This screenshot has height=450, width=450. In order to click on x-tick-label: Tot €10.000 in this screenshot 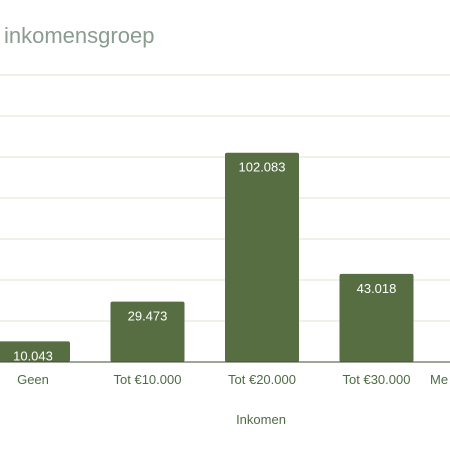, I will do `click(148, 379)`.